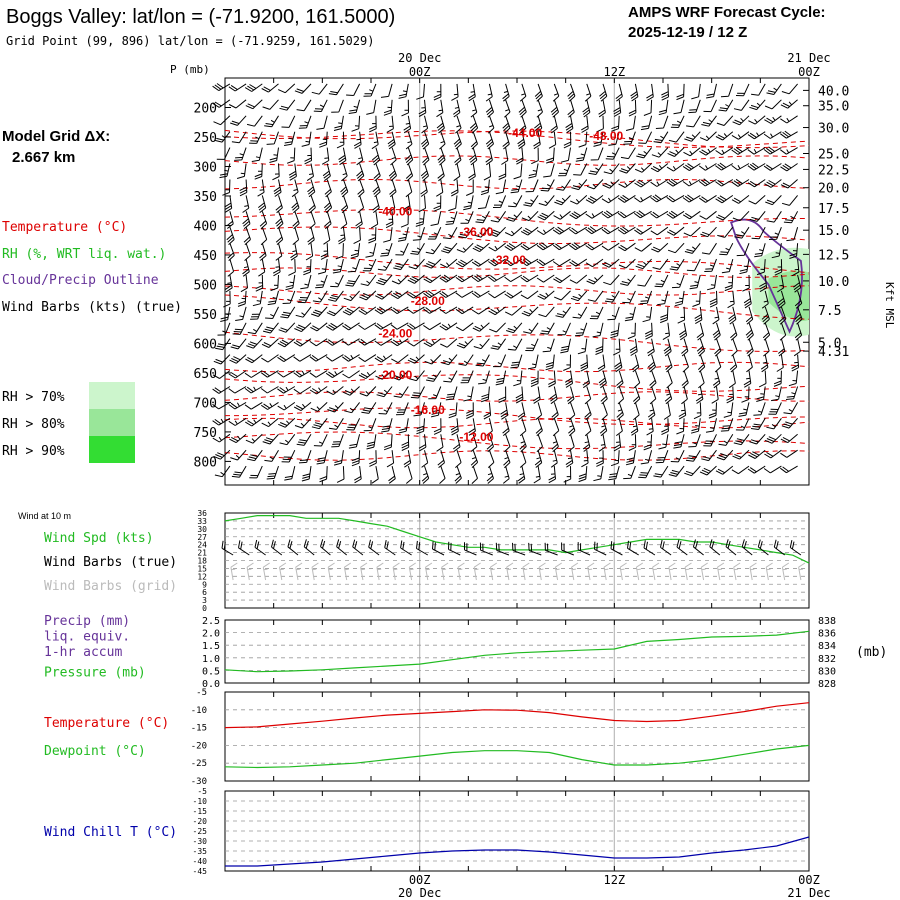 This screenshot has height=900, width=900. I want to click on chill-tick-label: -20, so click(200, 821).